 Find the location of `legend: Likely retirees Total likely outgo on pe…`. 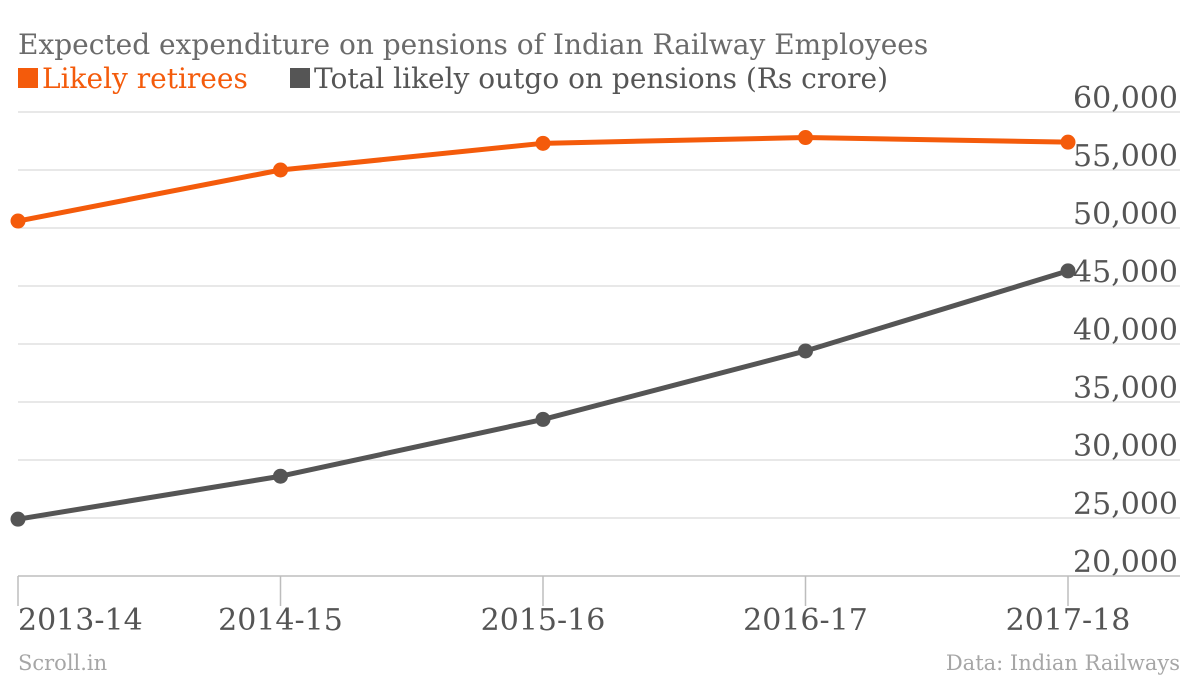

legend: Likely retirees Total likely outgo on pe… is located at coordinates (453, 78).